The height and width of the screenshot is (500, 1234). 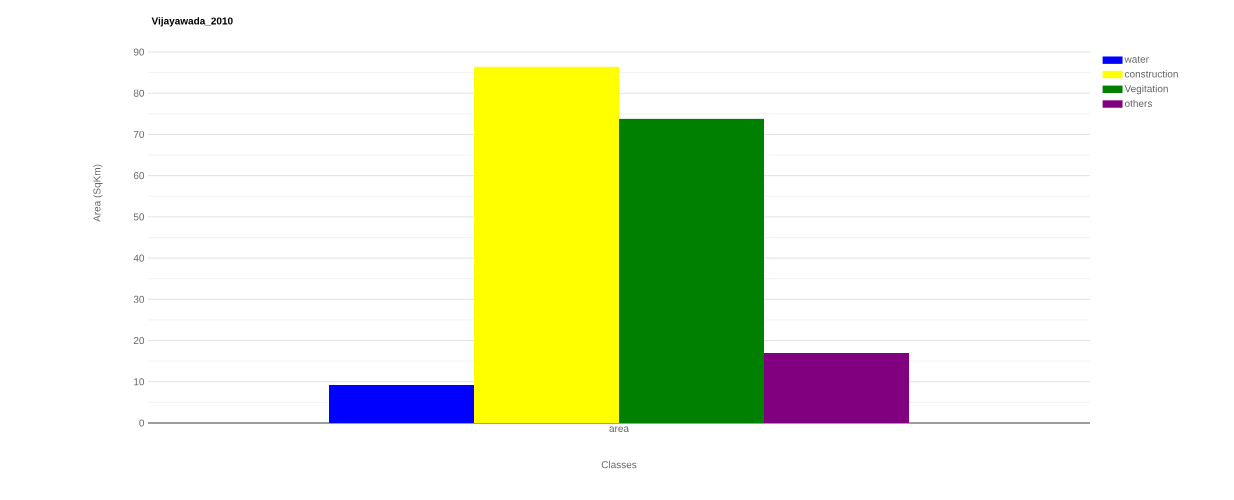 I want to click on x-axis-title: Classes, so click(x=619, y=464).